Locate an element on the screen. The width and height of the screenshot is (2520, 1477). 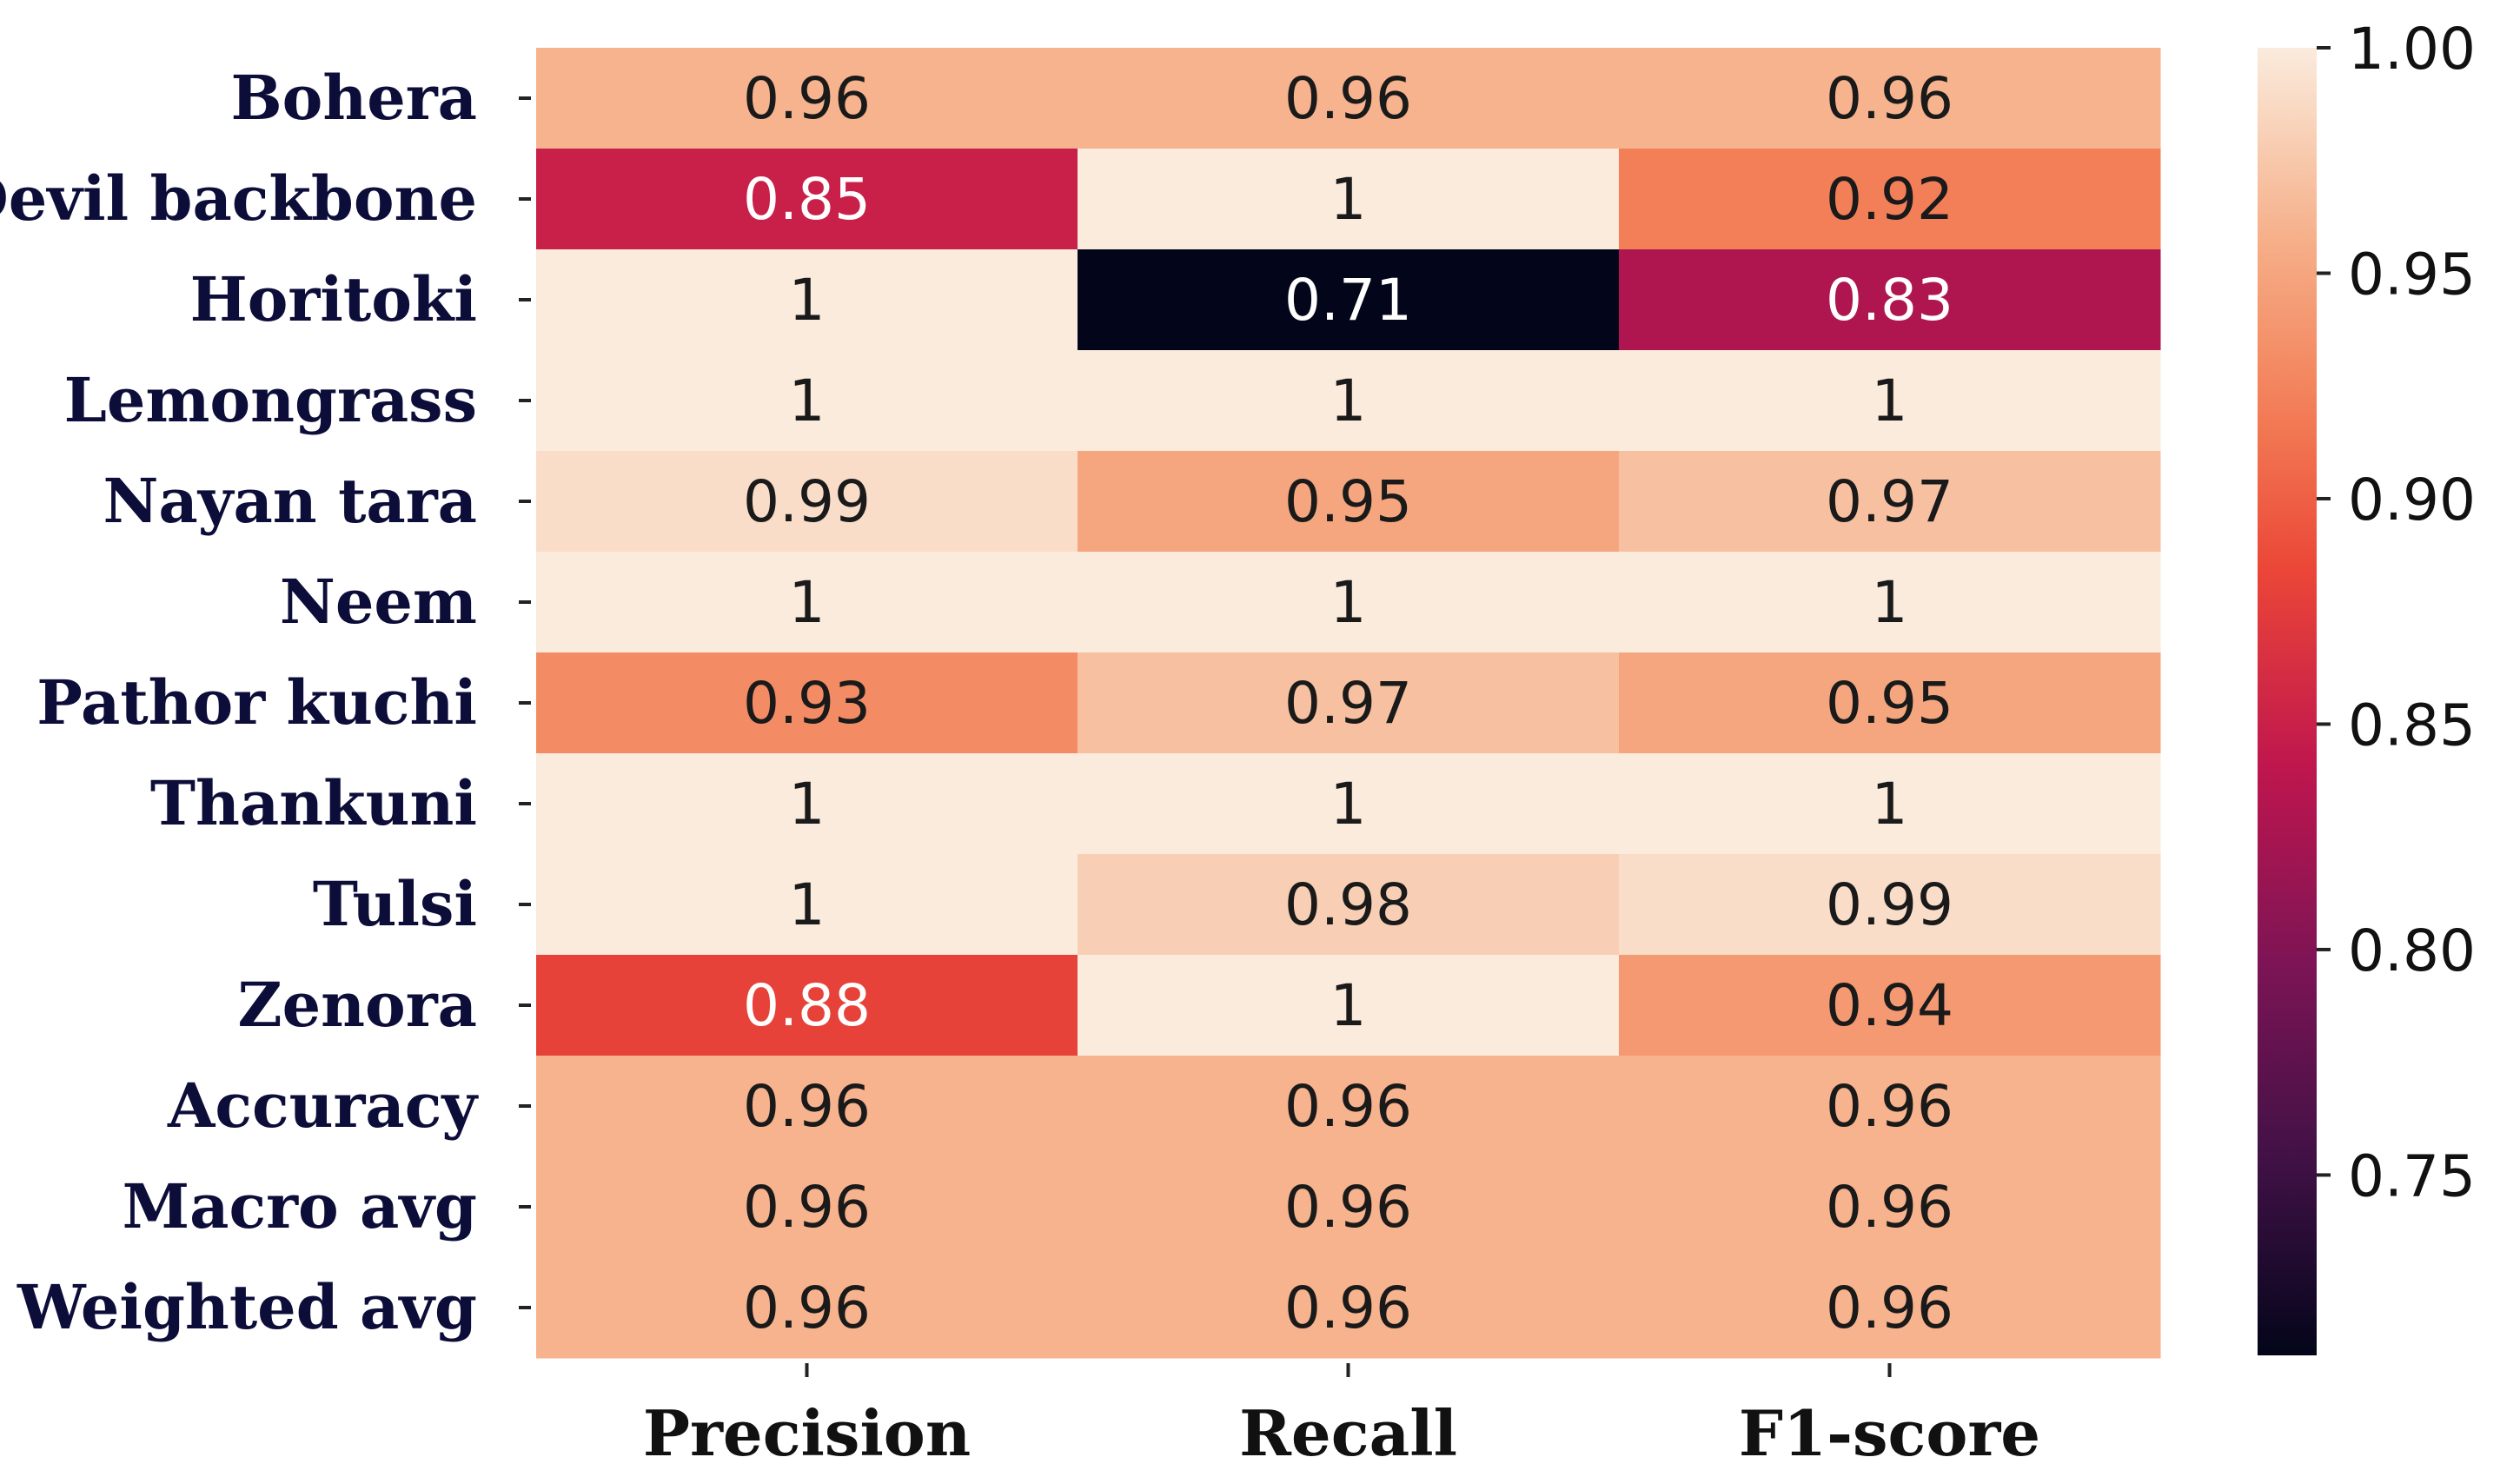
column-label: Recall is located at coordinates (1348, 1433).